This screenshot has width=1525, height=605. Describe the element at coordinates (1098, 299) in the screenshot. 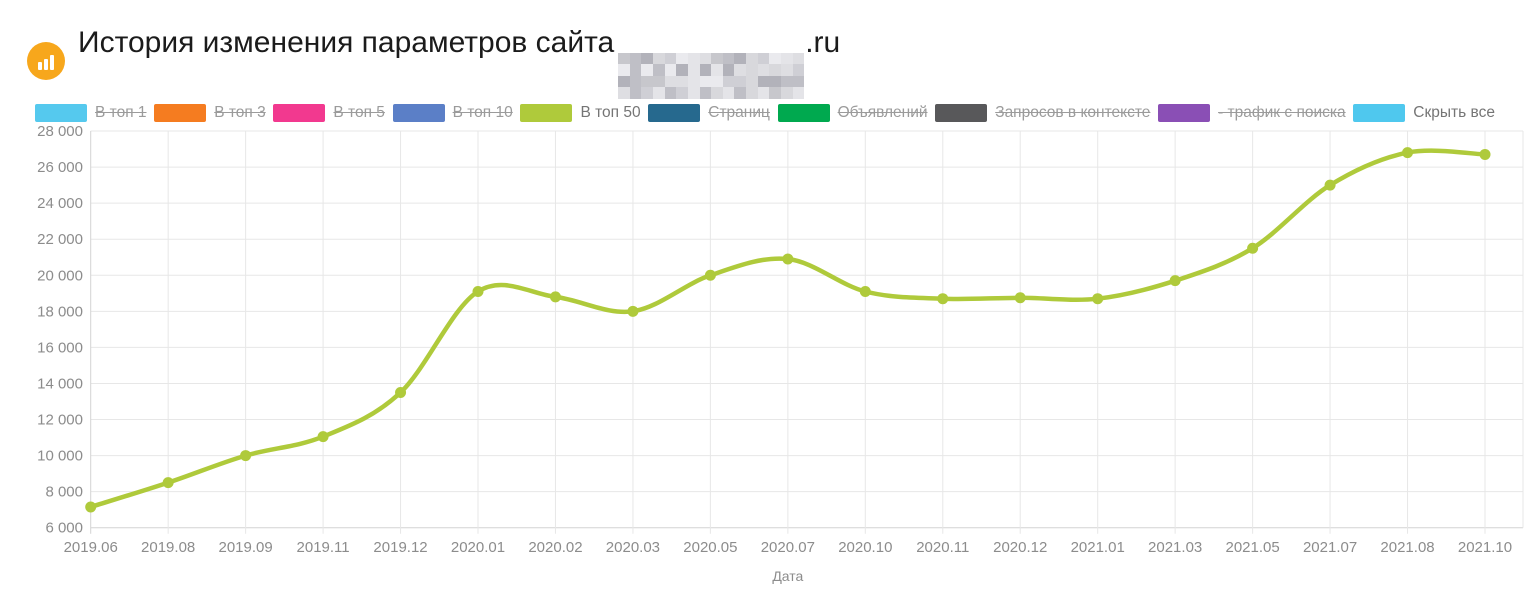

I see `data-point-2021.01` at that location.